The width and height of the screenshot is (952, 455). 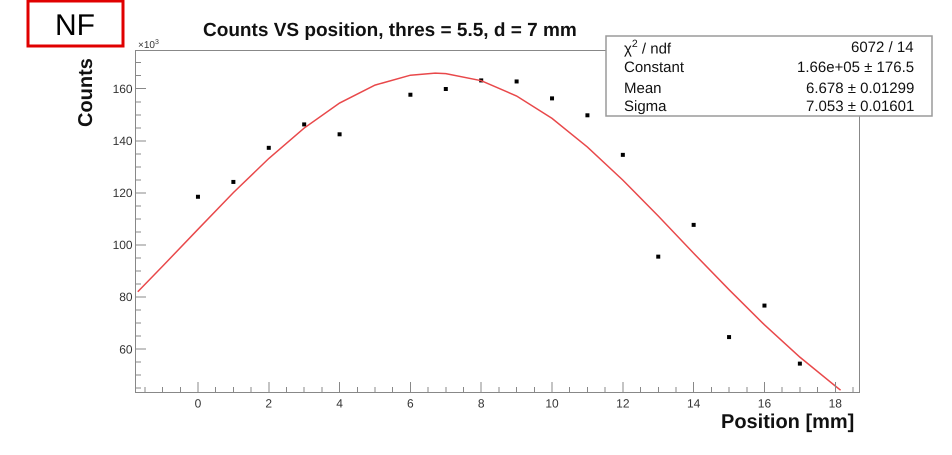 What do you see at coordinates (86, 92) in the screenshot?
I see `y-axis-title: Counts` at bounding box center [86, 92].